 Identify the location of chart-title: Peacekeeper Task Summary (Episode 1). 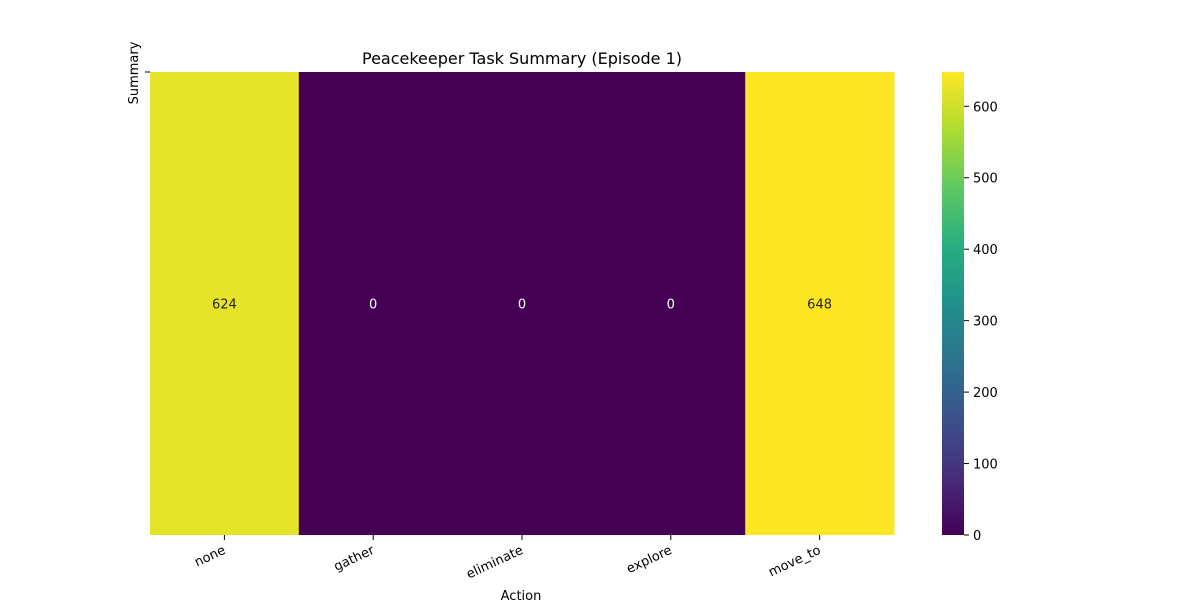
(522, 58).